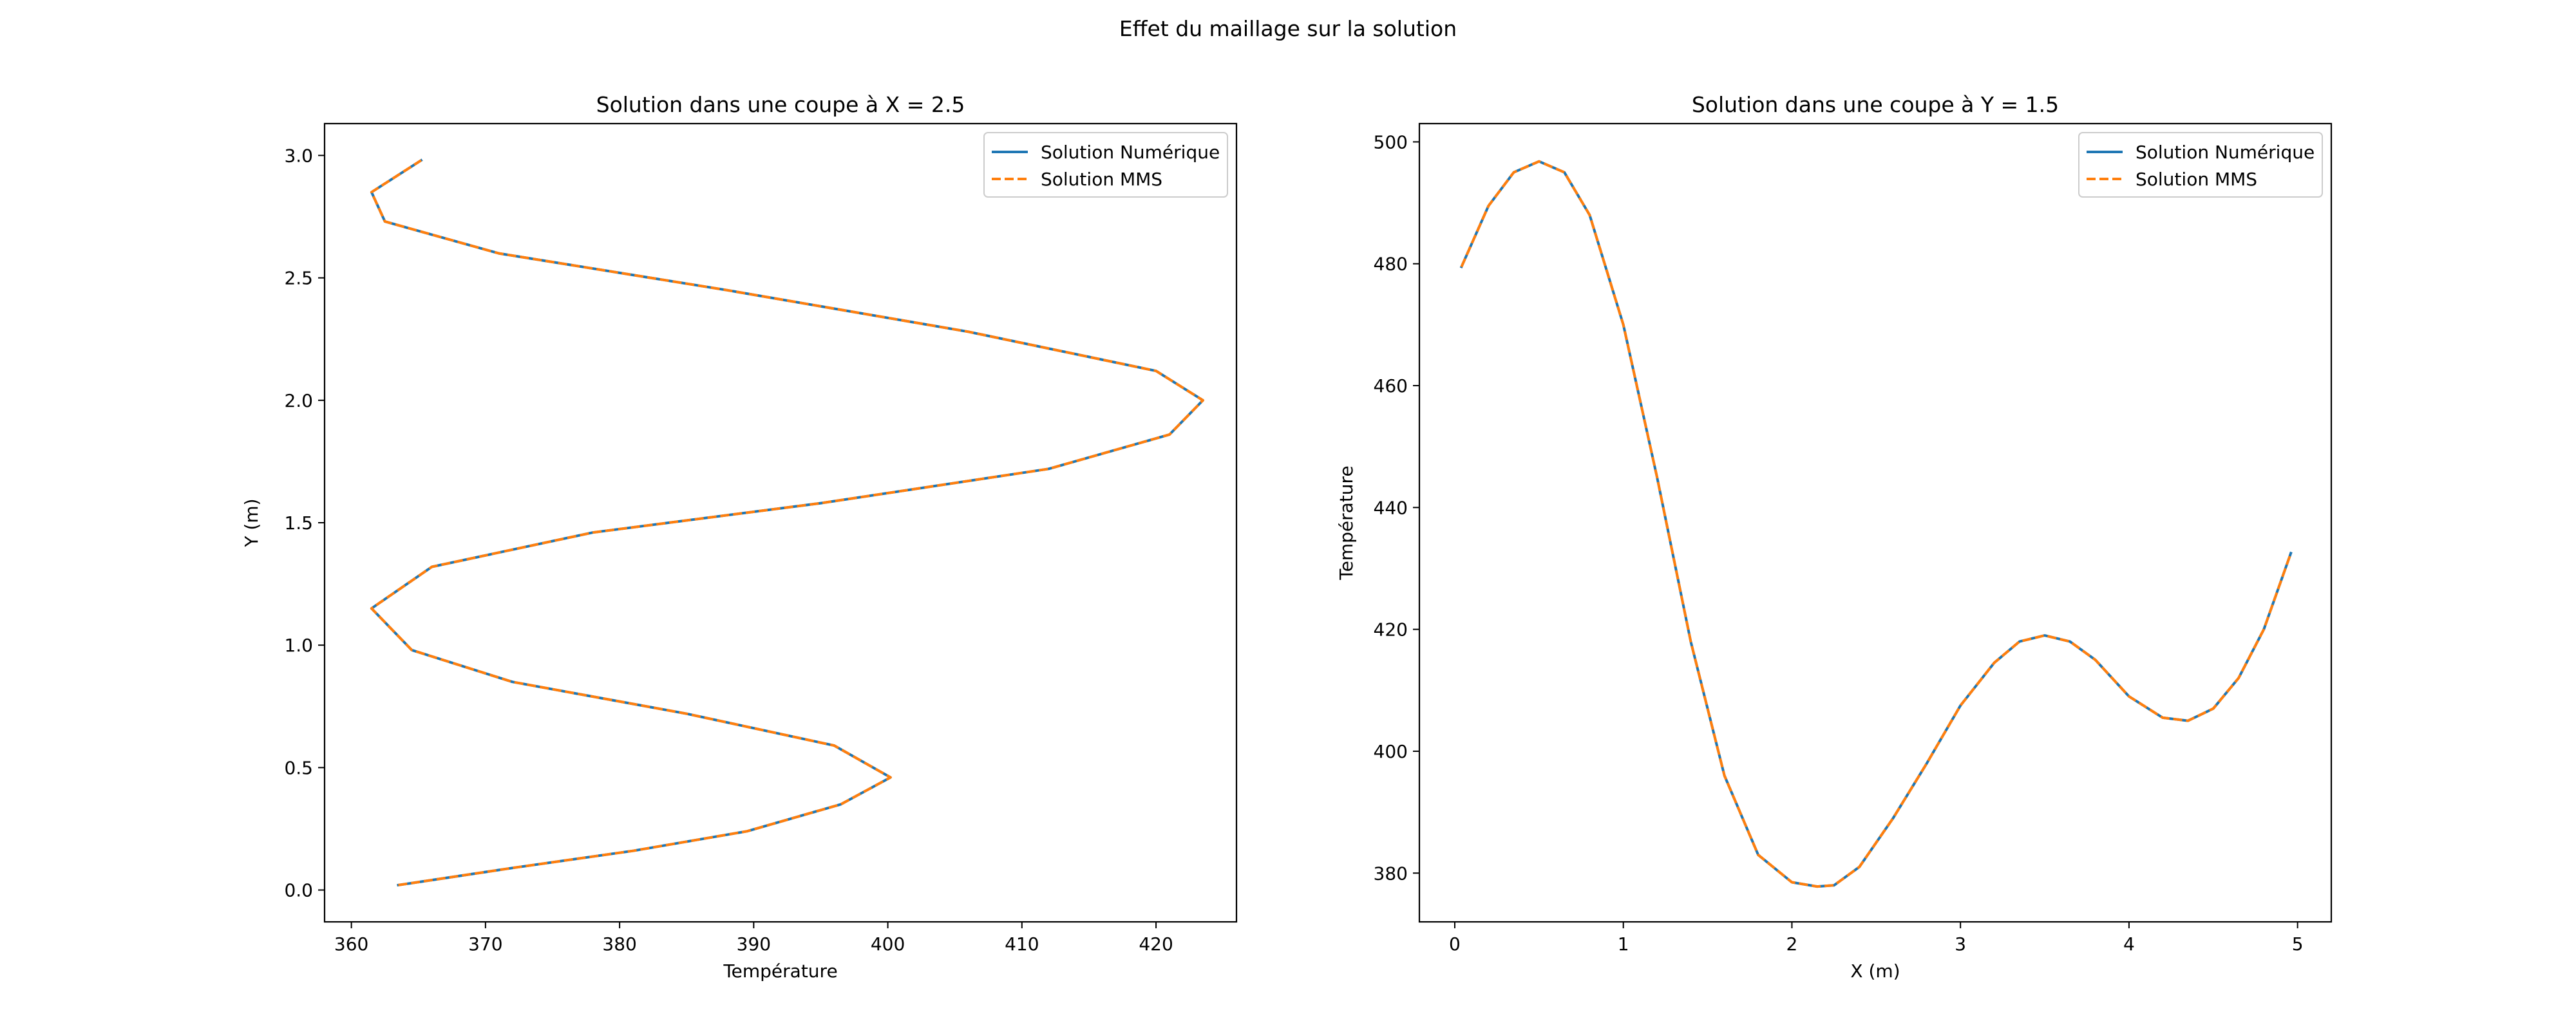 The width and height of the screenshot is (2576, 1030). What do you see at coordinates (754, 944) in the screenshot?
I see `x-tick-label: 390` at bounding box center [754, 944].